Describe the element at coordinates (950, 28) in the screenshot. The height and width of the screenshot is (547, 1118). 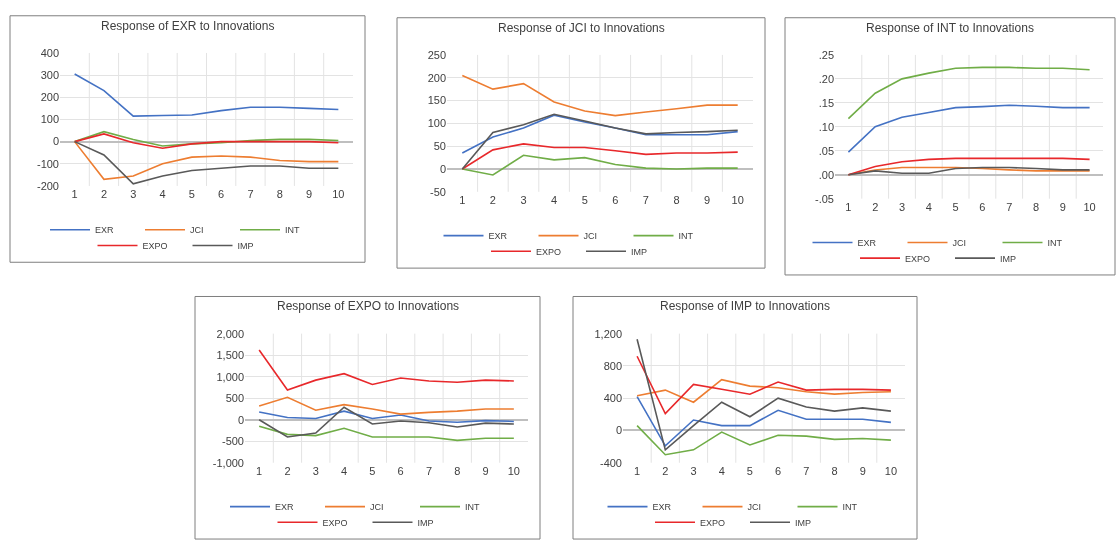
I see `chart-title: Response of INT to Innovations` at that location.